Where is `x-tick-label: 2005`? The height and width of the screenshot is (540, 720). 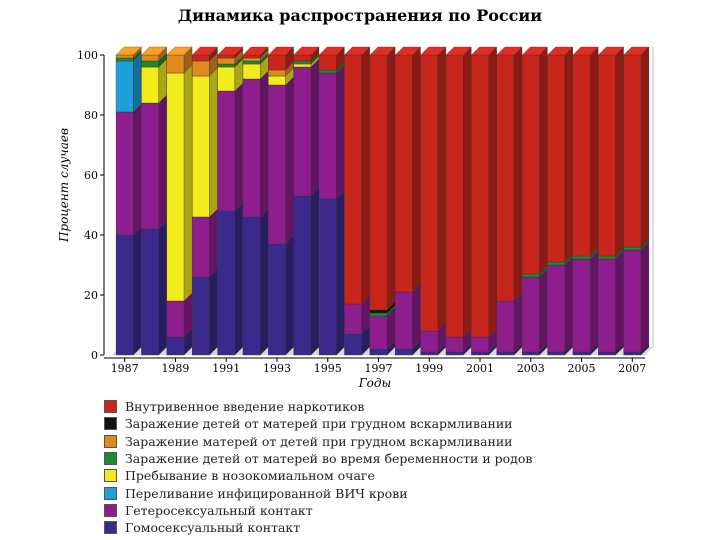 x-tick-label: 2005 is located at coordinates (582, 368).